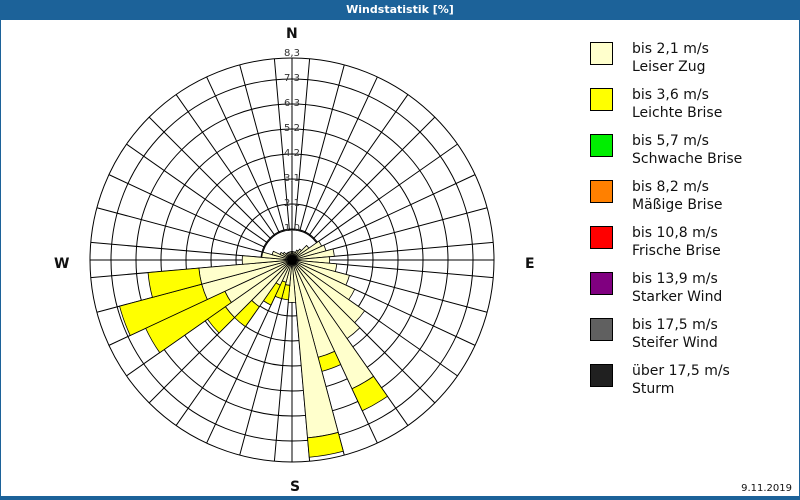 The image size is (800, 500). Describe the element at coordinates (292, 128) in the screenshot. I see `ring-label: 5,2` at that location.